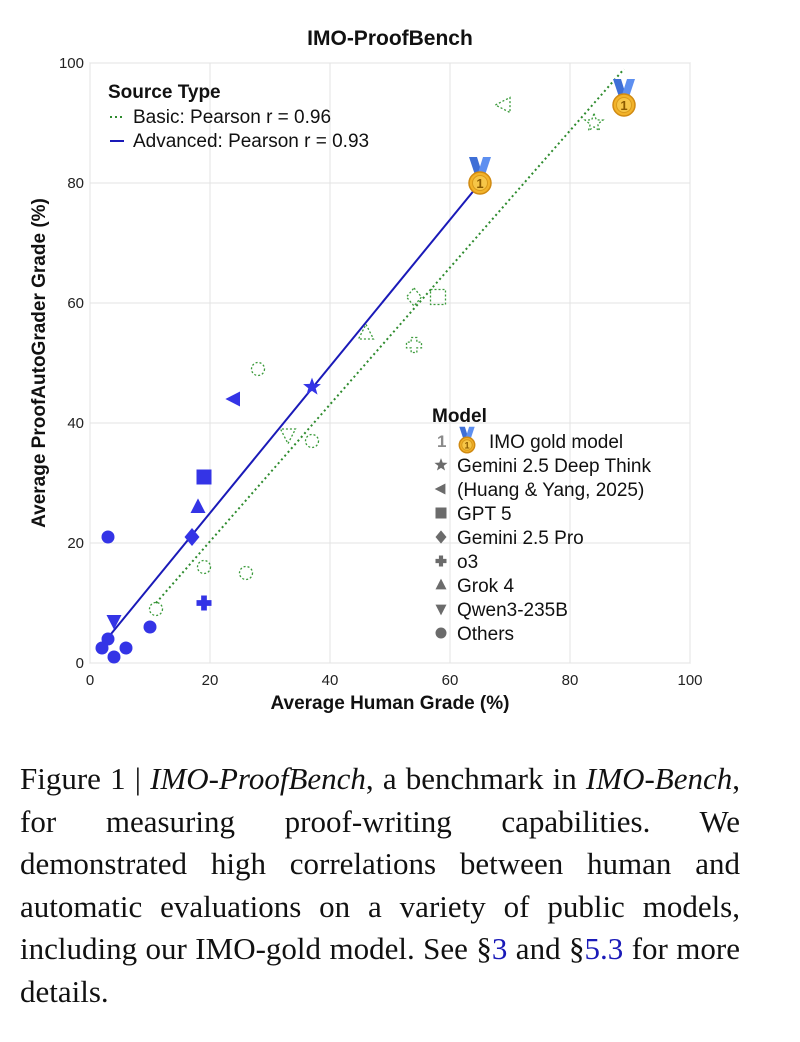 The image size is (800, 1042). What do you see at coordinates (546, 948) in the screenshot?
I see `caption-text-3: and §` at bounding box center [546, 948].